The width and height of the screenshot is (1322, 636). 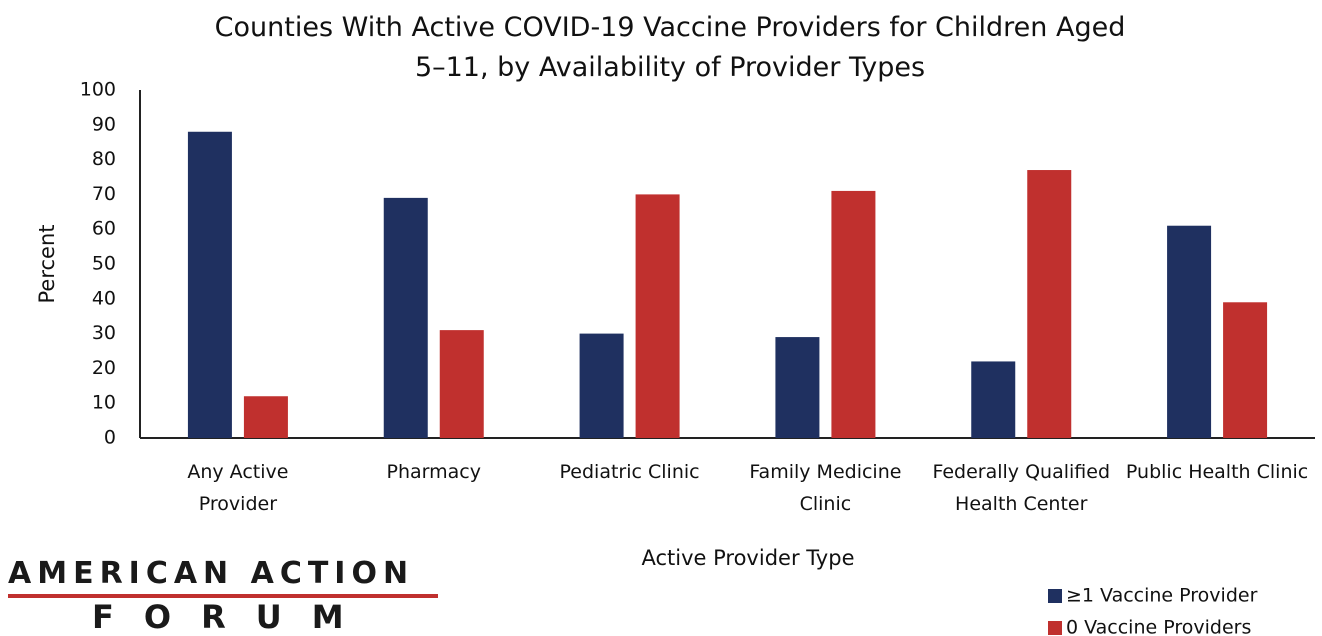 What do you see at coordinates (233, 617) in the screenshot?
I see `logo-line2: FORUM` at bounding box center [233, 617].